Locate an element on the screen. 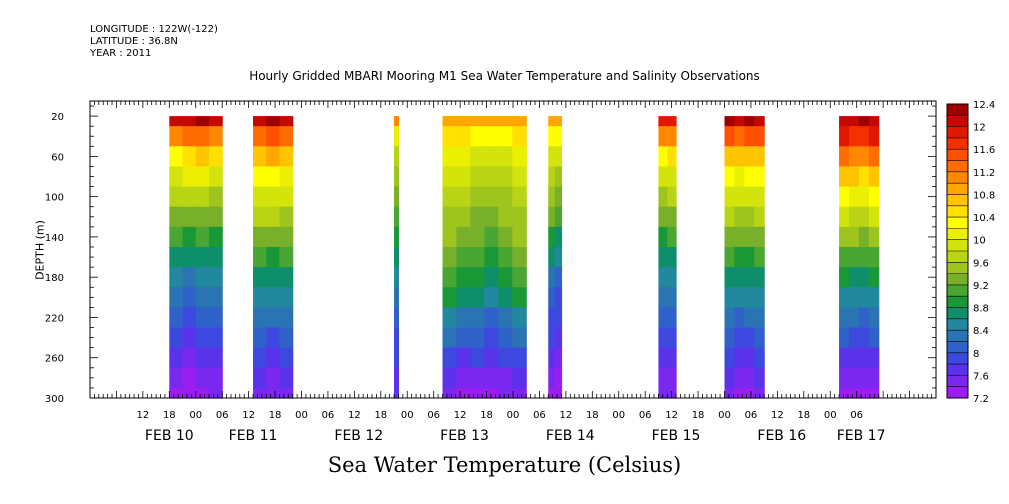 This screenshot has width=1009, height=504. x-day-label: FEB 15 is located at coordinates (676, 436).